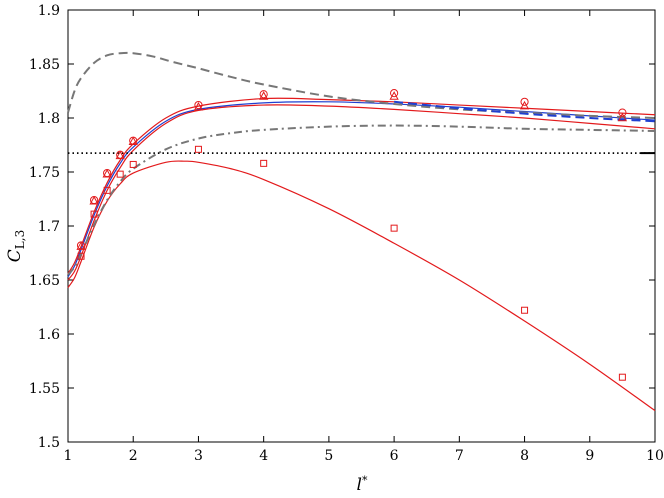 This screenshot has width=664, height=498. I want to click on x-tick-label: 8, so click(524, 456).